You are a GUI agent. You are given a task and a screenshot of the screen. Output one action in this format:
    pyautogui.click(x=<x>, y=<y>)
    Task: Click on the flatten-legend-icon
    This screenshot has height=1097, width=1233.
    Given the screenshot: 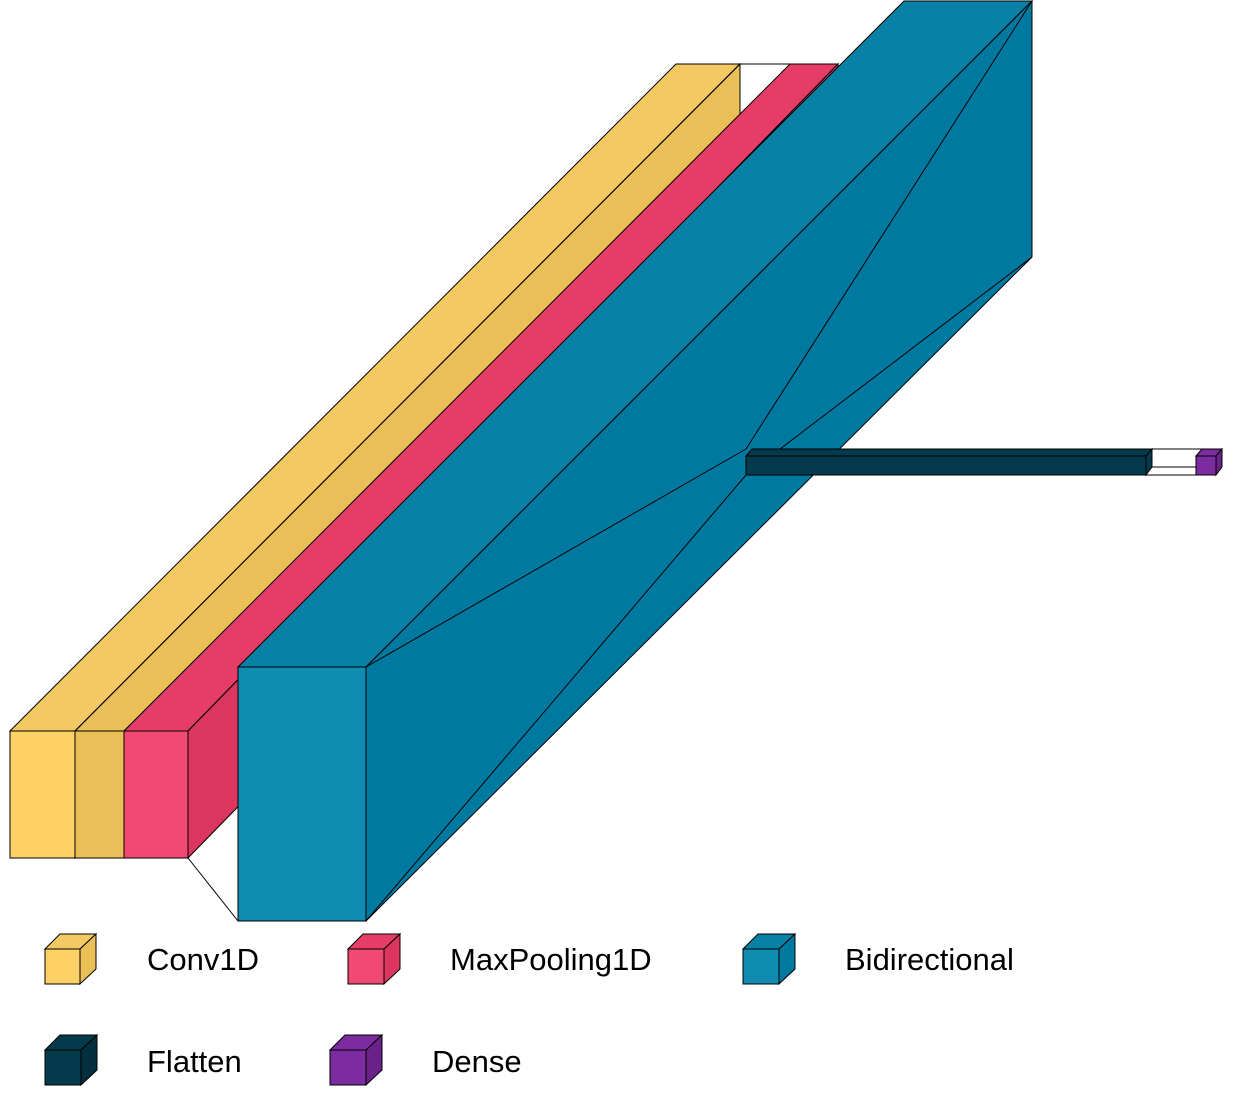 What is the action you would take?
    pyautogui.click(x=63, y=1067)
    